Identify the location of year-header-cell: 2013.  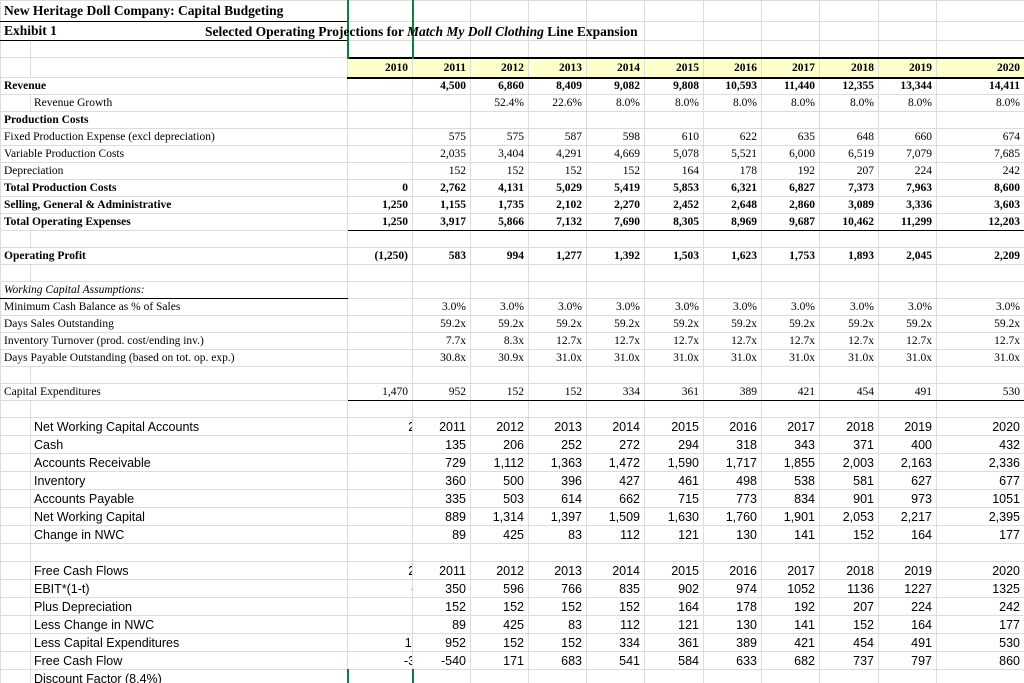
(557, 67).